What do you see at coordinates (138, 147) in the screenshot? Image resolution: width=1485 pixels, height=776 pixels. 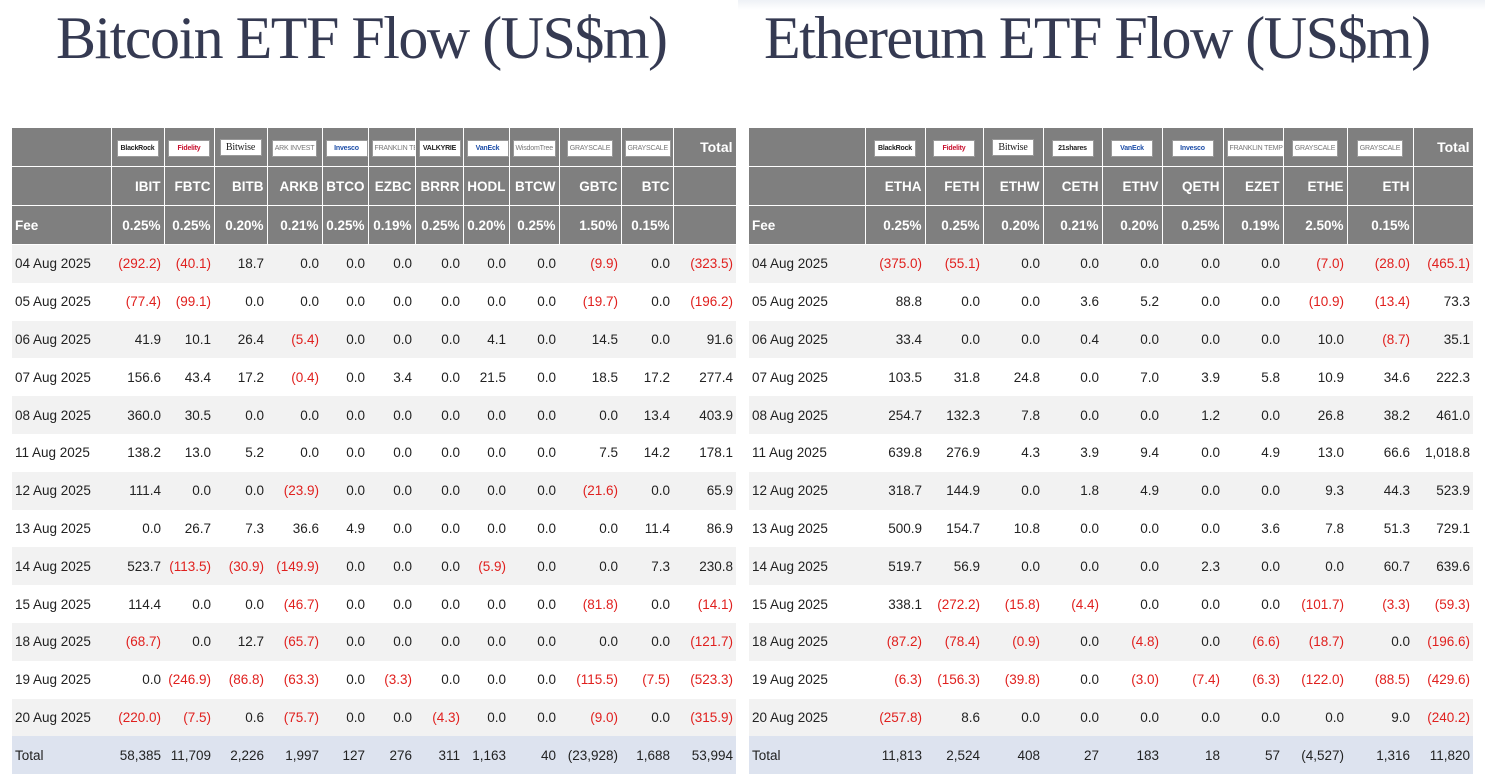 I see `btc-issuer-logo-cell: BlackRock` at bounding box center [138, 147].